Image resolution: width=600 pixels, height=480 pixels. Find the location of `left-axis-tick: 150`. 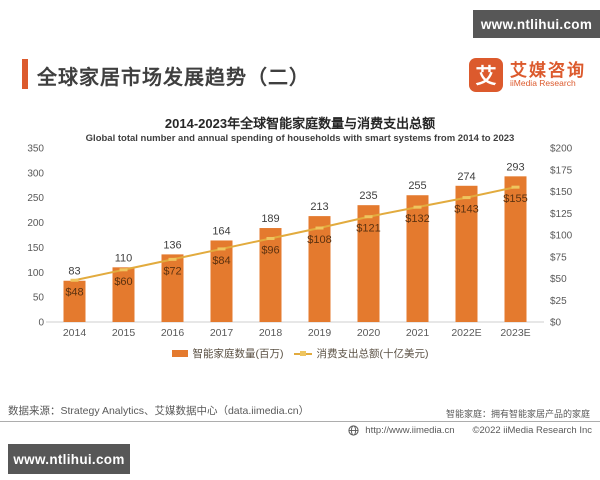

left-axis-tick: 150 is located at coordinates (35, 248).